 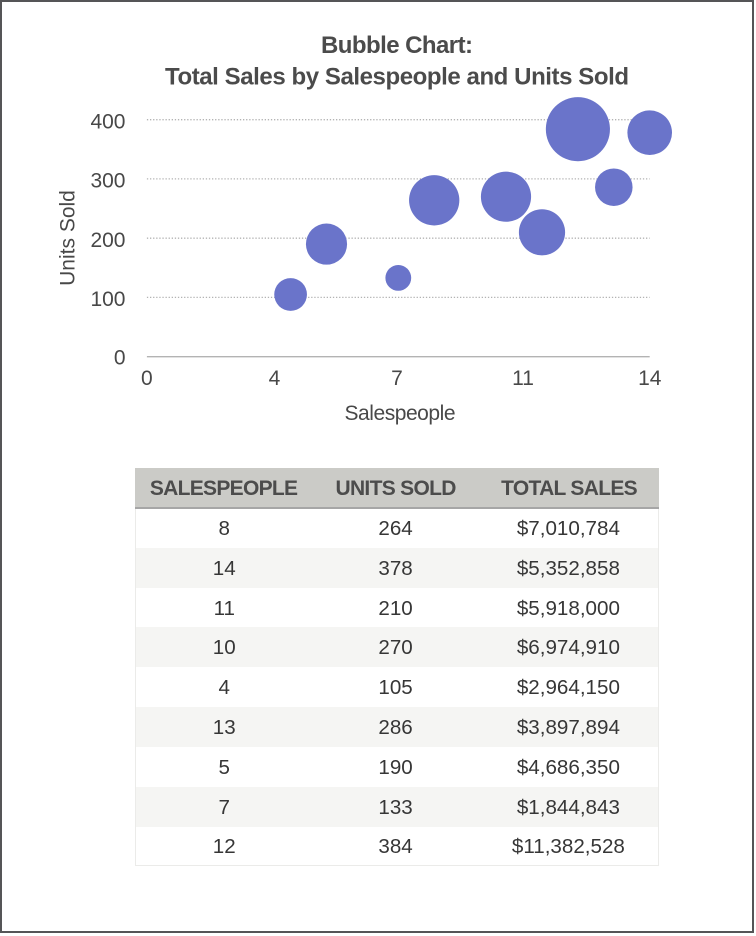 I want to click on svg-text: Units Sold, so click(x=68, y=238).